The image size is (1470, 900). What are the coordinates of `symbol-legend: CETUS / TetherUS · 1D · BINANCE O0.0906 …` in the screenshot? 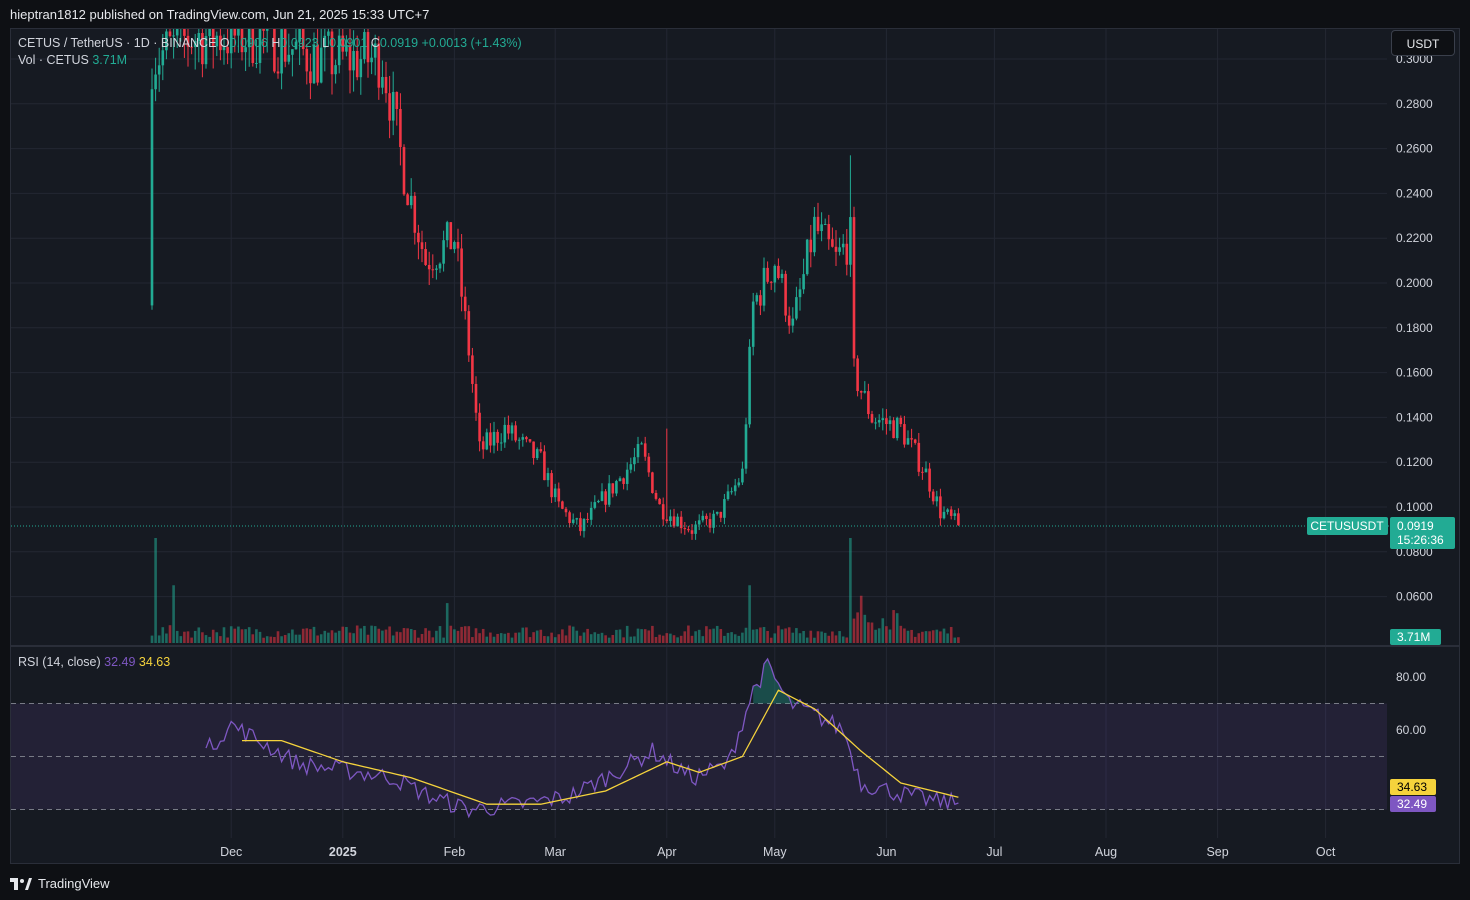 It's located at (270, 43).